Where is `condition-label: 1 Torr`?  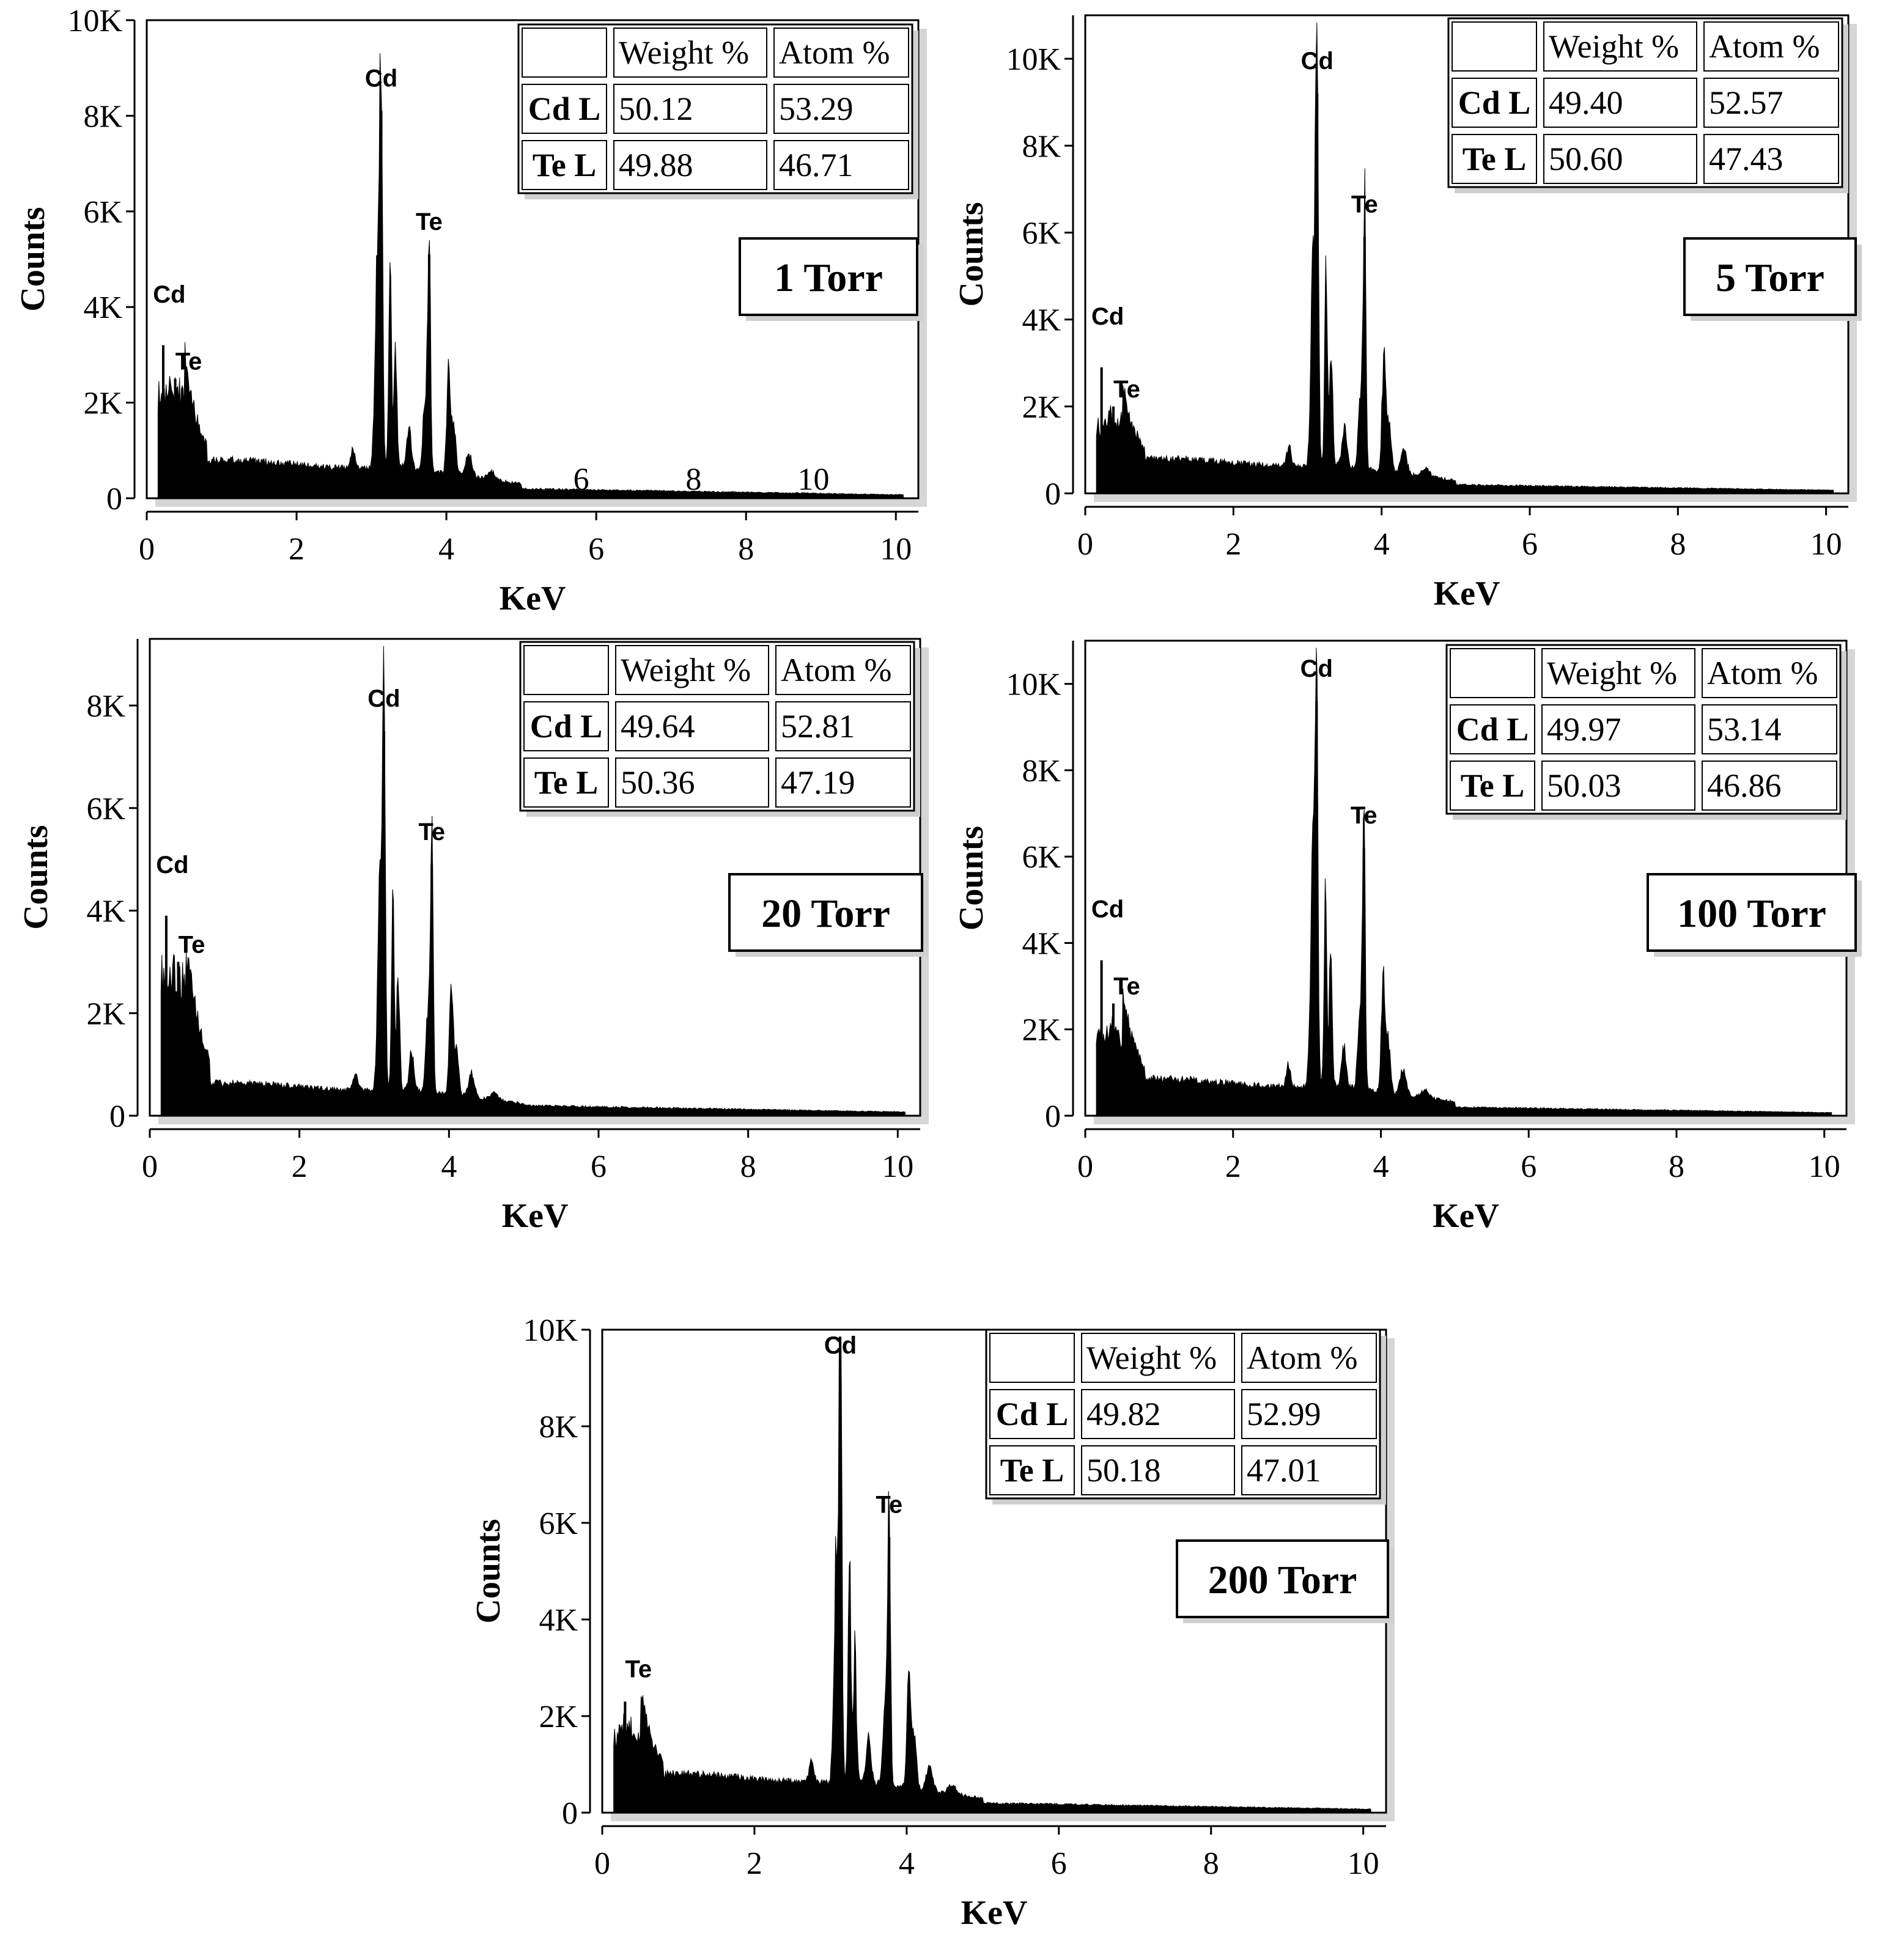
condition-label: 1 Torr is located at coordinates (828, 278).